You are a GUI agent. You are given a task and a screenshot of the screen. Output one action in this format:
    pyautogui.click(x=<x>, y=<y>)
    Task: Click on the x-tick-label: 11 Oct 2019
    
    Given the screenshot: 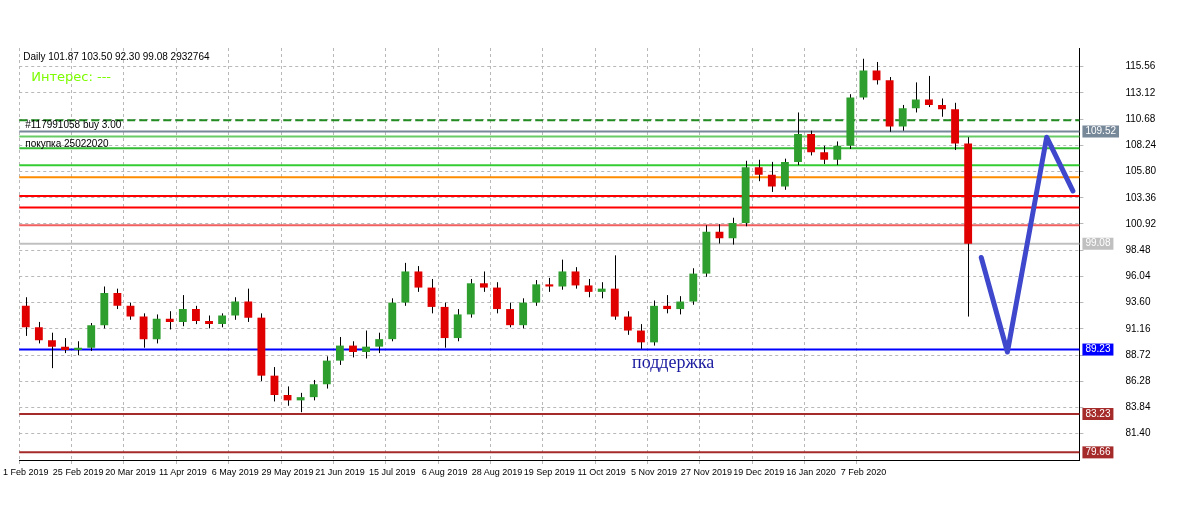 What is the action you would take?
    pyautogui.click(x=601, y=471)
    